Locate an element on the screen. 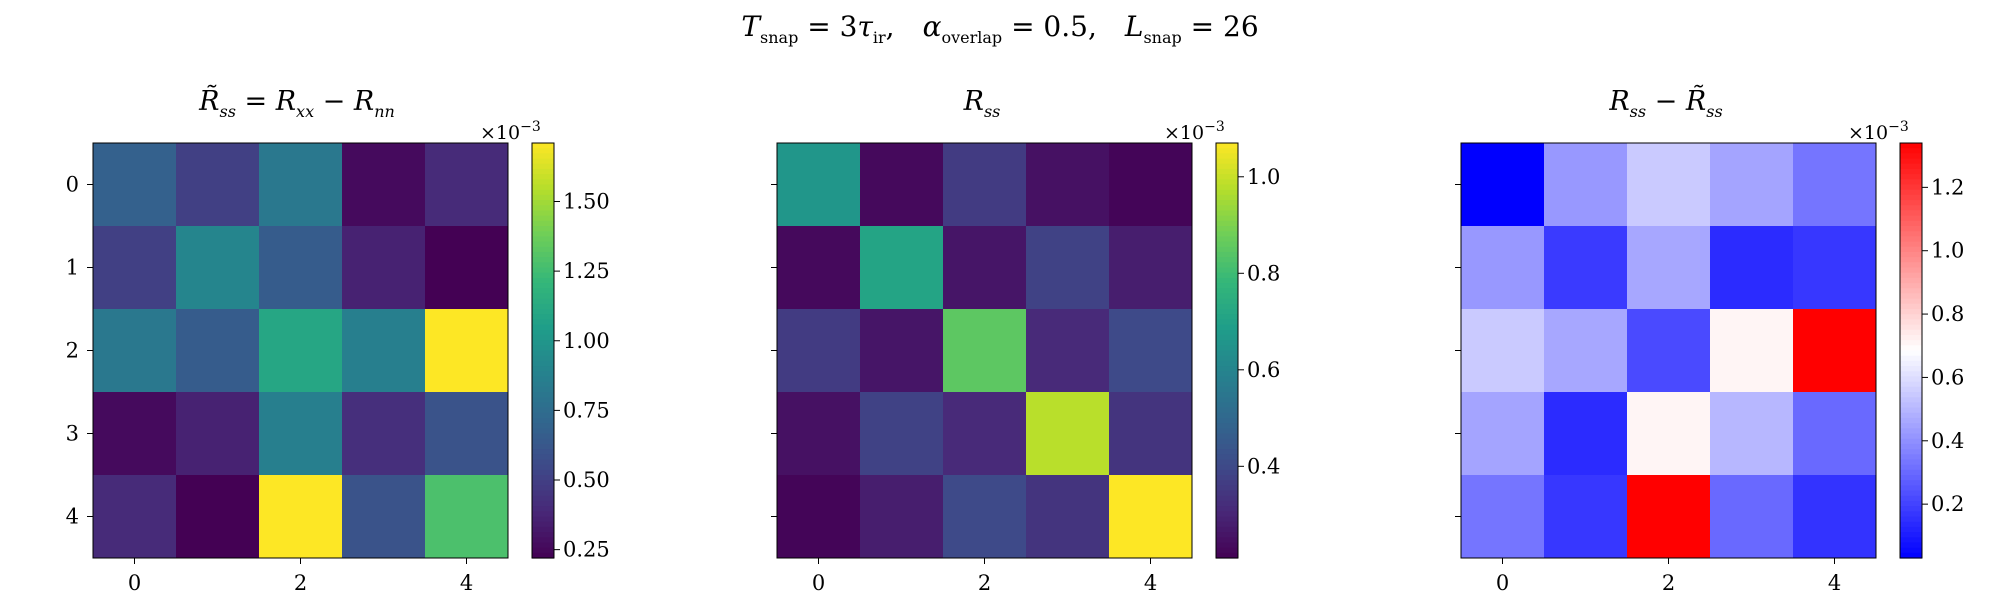  heatmap-cell-r3-c2 is located at coordinates (1669, 434).